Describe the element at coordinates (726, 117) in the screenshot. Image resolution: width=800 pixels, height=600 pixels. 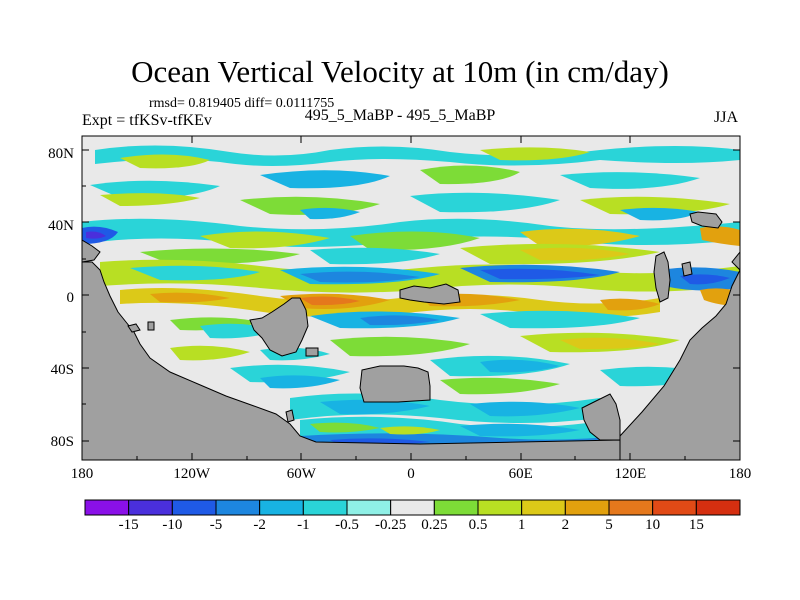
I see `season-label: JJA` at that location.